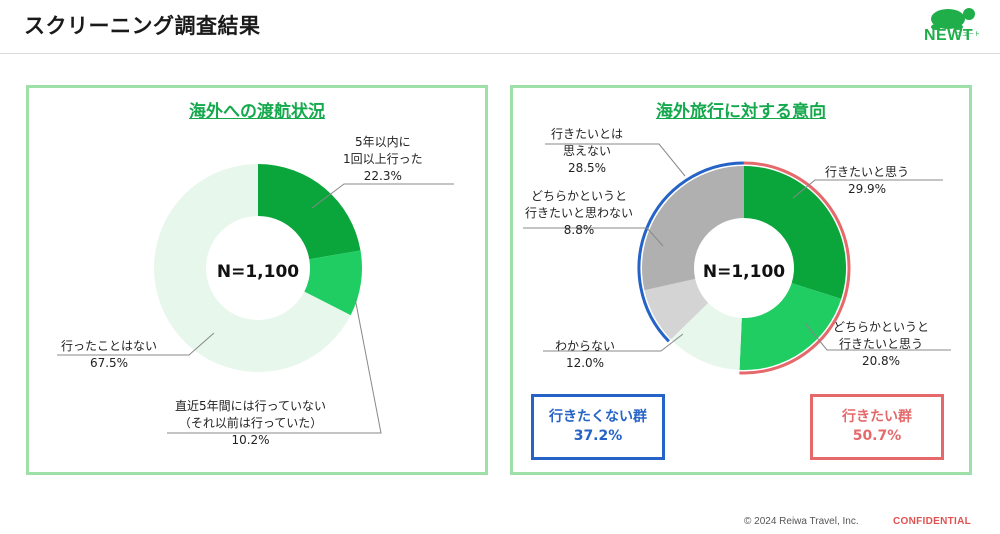 This screenshot has width=1000, height=534. I want to click on newt-turtle-logo-icon: ニュート, so click(955, 23).